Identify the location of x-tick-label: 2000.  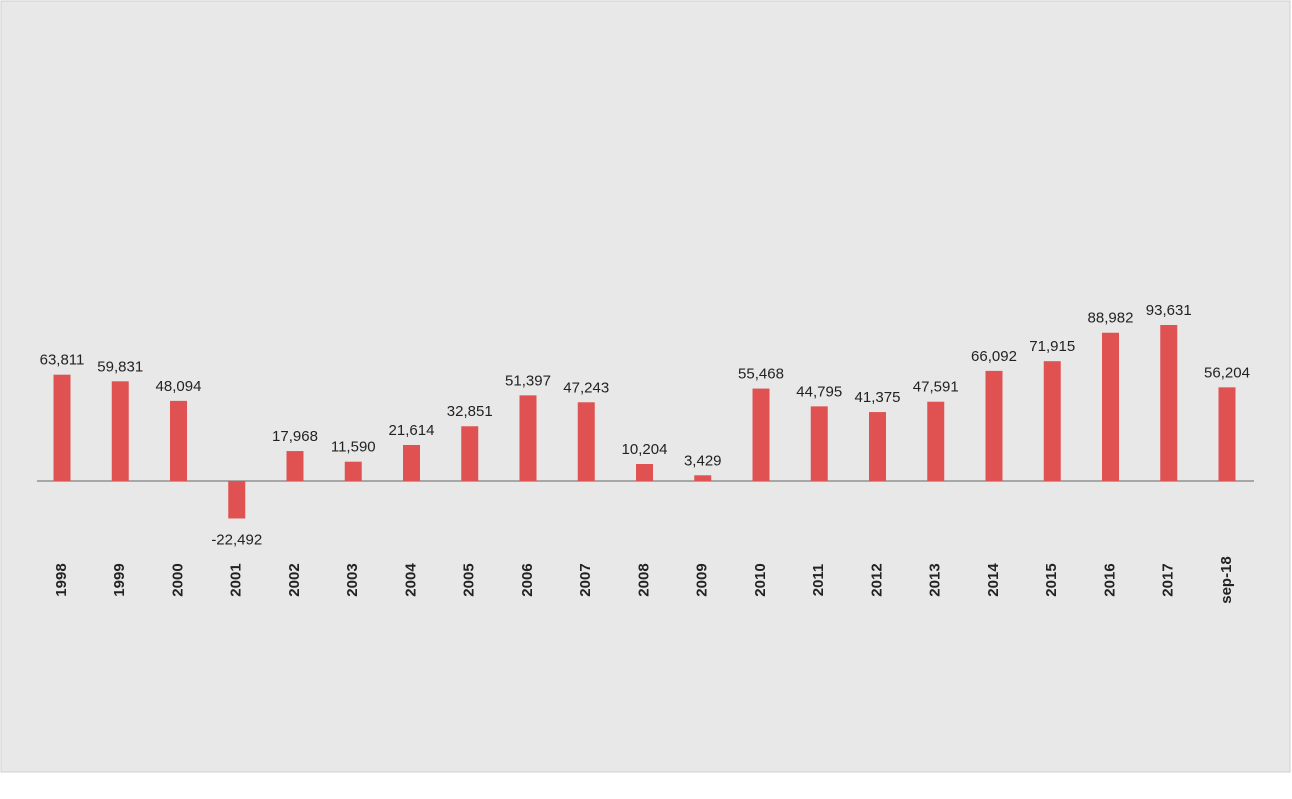
(177, 579).